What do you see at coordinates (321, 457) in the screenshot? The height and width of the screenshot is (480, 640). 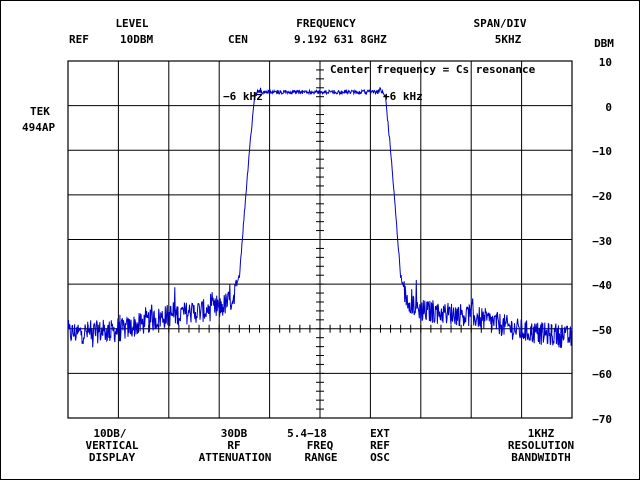 I see `freq-range-line3: RANGE` at bounding box center [321, 457].